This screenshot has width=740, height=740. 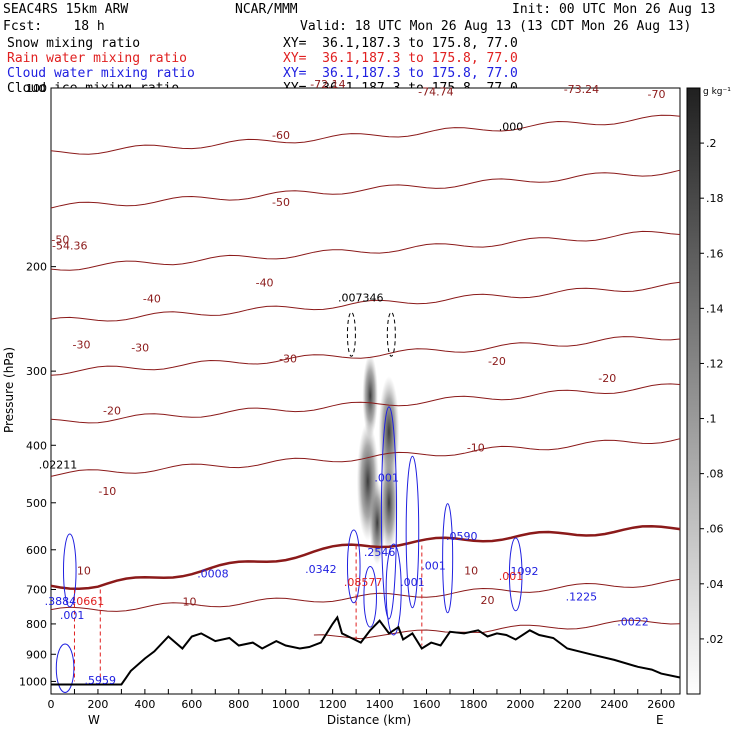 What do you see at coordinates (715, 308) in the screenshot?
I see `colorbar-label-6: .14` at bounding box center [715, 308].